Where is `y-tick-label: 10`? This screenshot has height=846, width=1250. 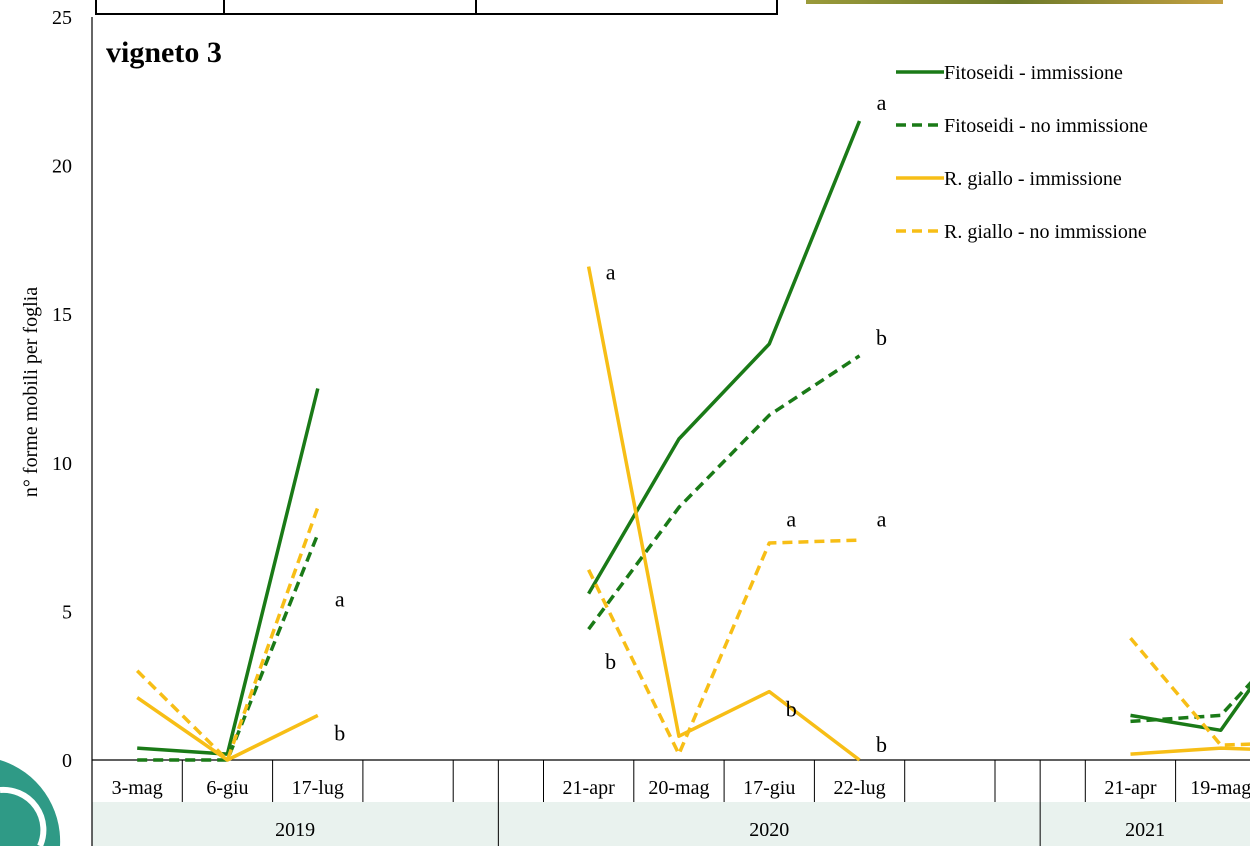 y-tick-label: 10 is located at coordinates (62, 464).